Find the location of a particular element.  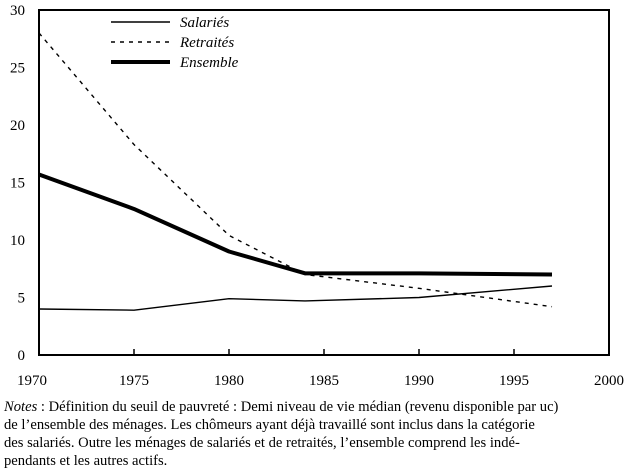

legend-label: Ensemble is located at coordinates (209, 63).